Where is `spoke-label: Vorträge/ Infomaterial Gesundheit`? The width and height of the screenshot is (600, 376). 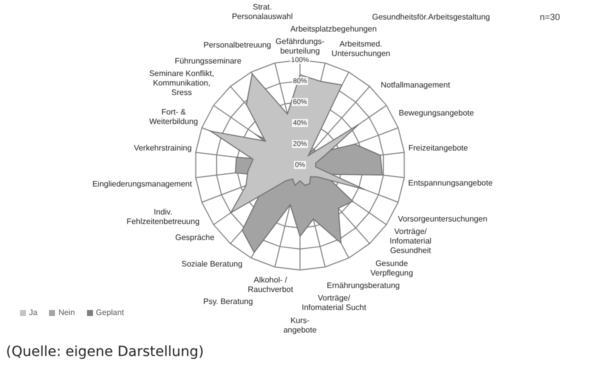 spoke-label: Vorträge/ Infomaterial Gesundheit is located at coordinates (411, 240).